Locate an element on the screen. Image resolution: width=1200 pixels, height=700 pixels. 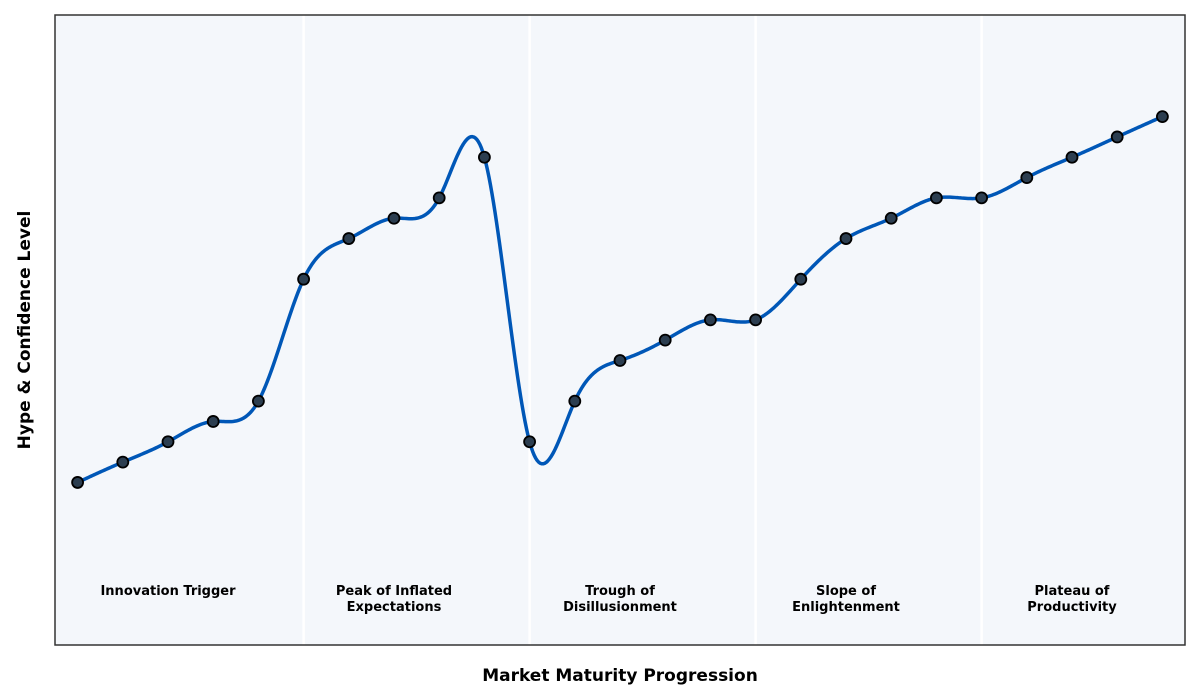
y-axis-label: Hype & Confidence Level is located at coordinates (25, 330).